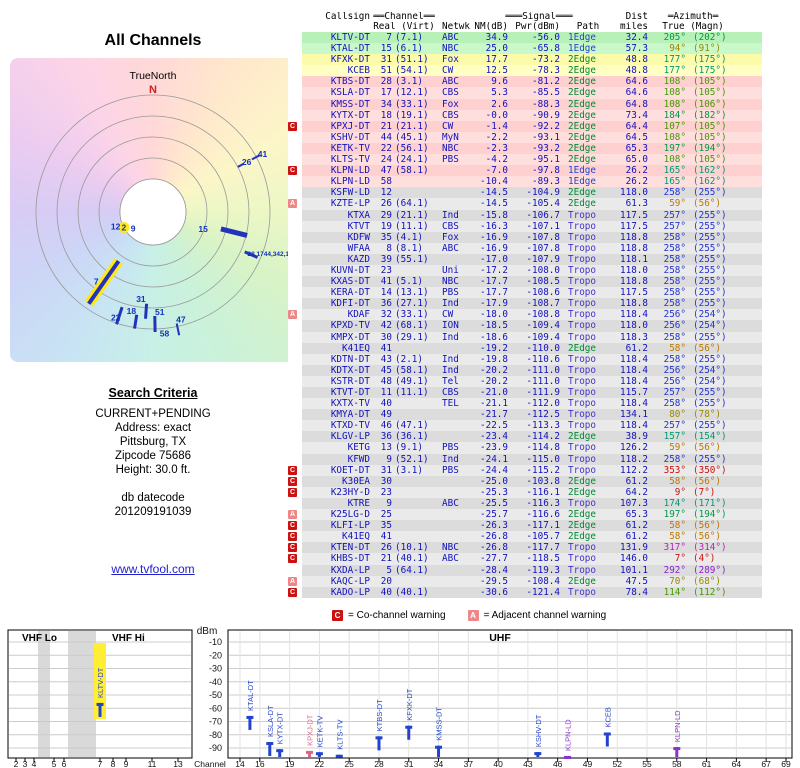  What do you see at coordinates (636, 49) in the screenshot?
I see `dist-cell: 57.3` at bounding box center [636, 49].